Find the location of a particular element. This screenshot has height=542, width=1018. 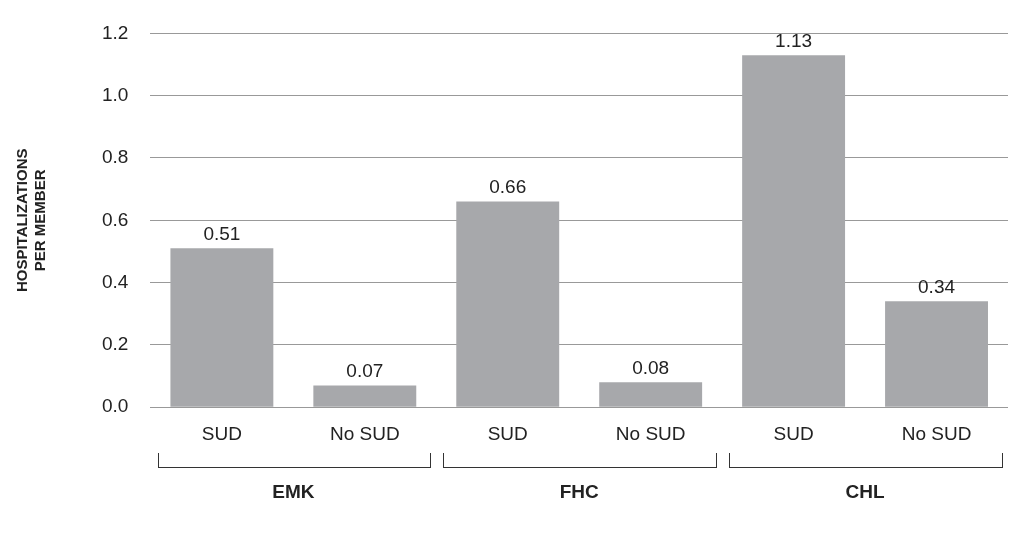

text: FHC is located at coordinates (579, 492).